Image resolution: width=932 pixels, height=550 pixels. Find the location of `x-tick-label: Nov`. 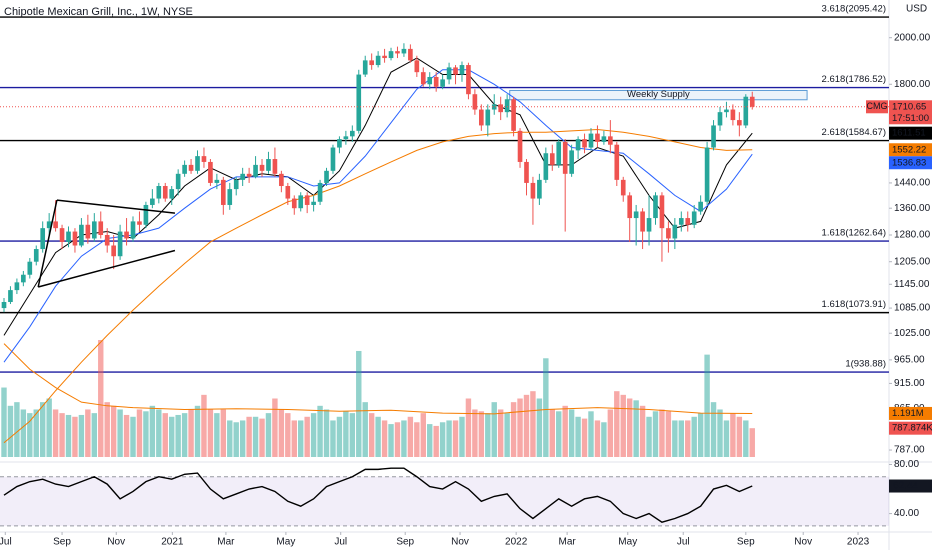

x-tick-label: Nov is located at coordinates (460, 542).